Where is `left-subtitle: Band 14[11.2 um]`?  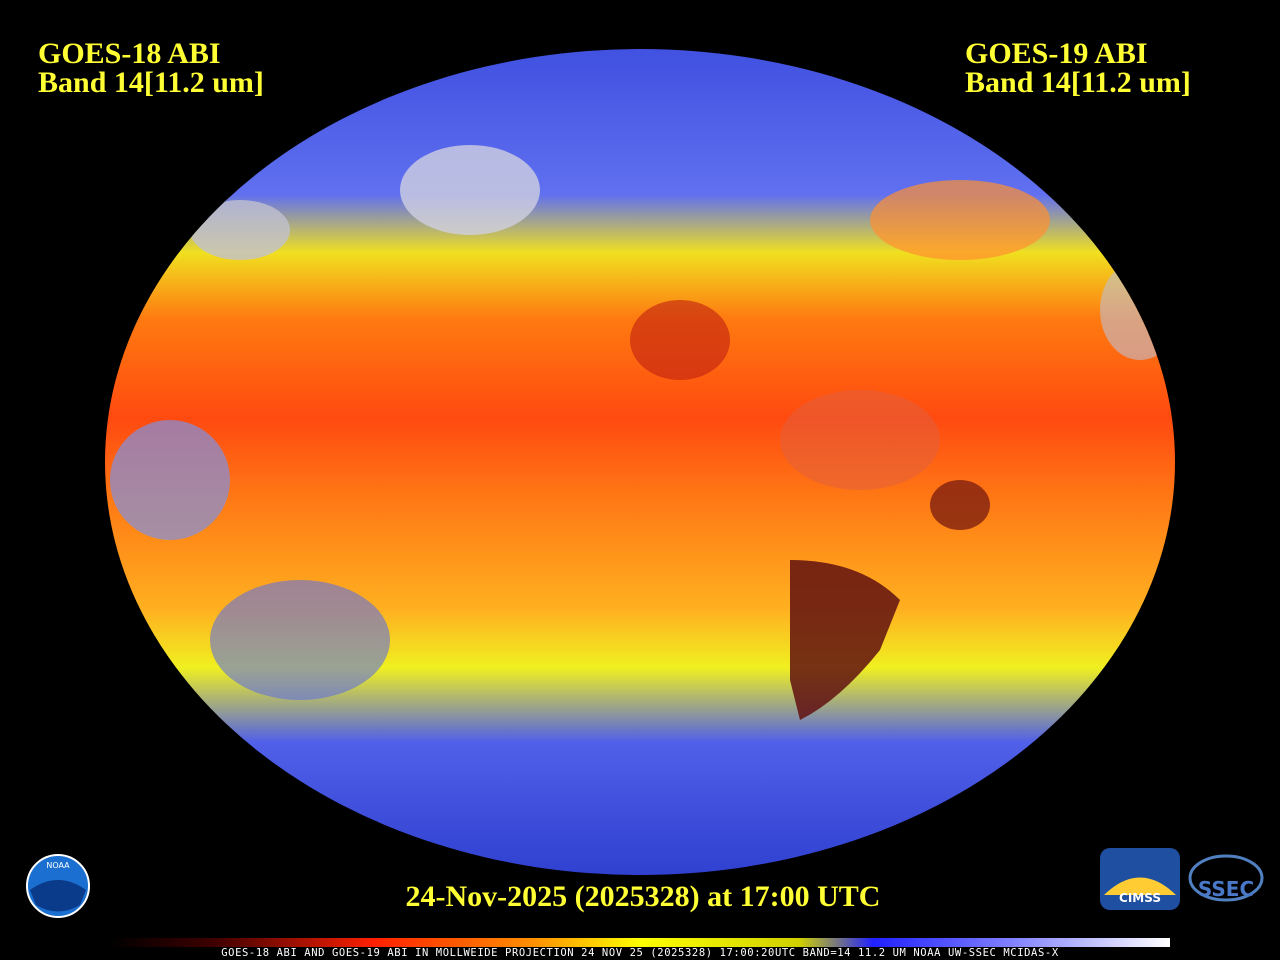 left-subtitle: Band 14[11.2 um] is located at coordinates (151, 82).